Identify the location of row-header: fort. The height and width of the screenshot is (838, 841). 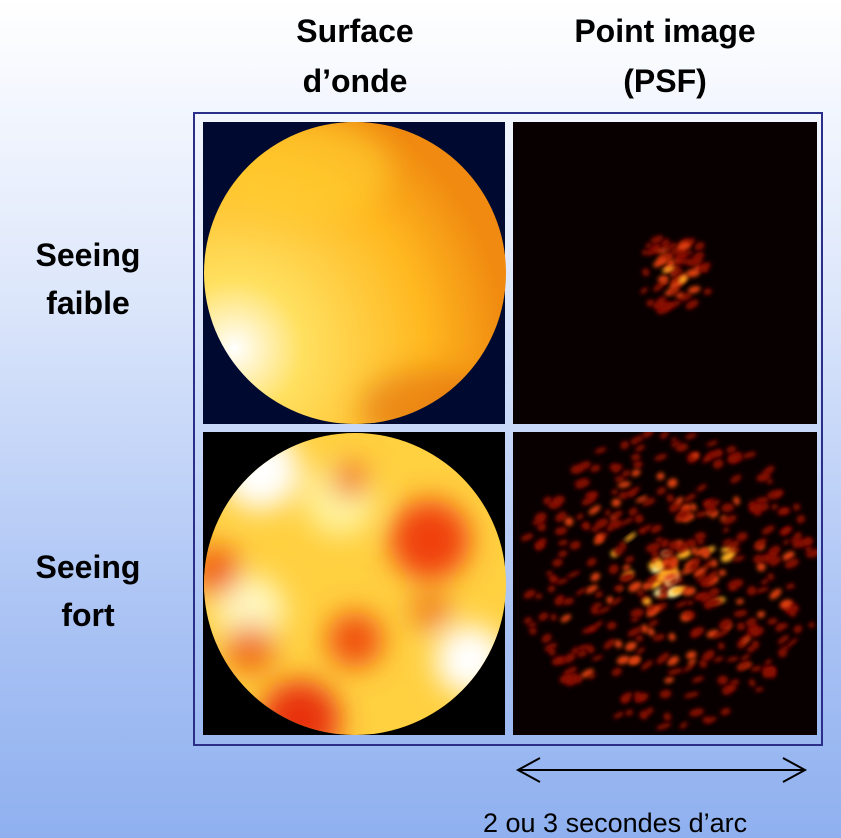
(88, 615).